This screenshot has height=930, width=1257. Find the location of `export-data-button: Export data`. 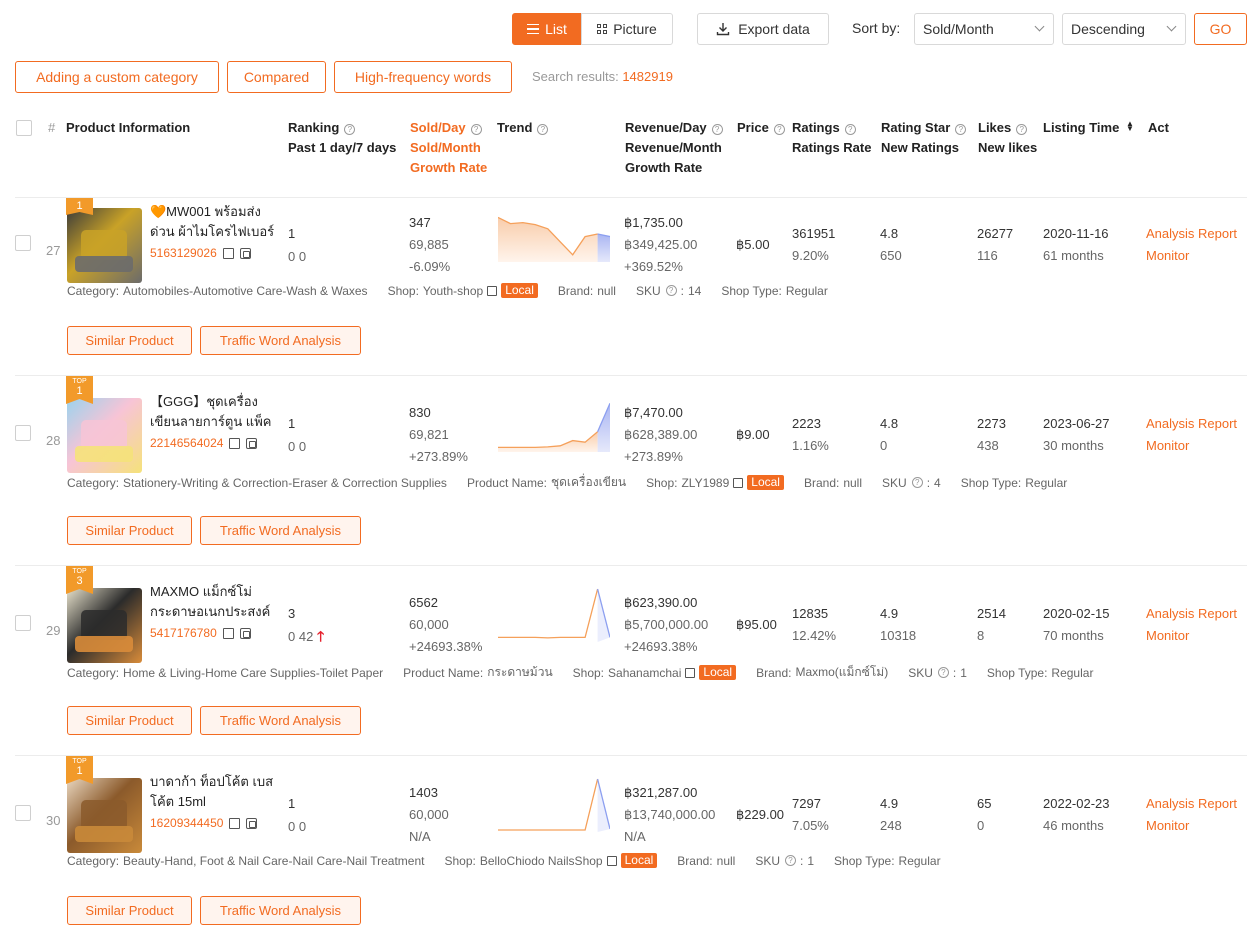

export-data-button: Export data is located at coordinates (763, 29).